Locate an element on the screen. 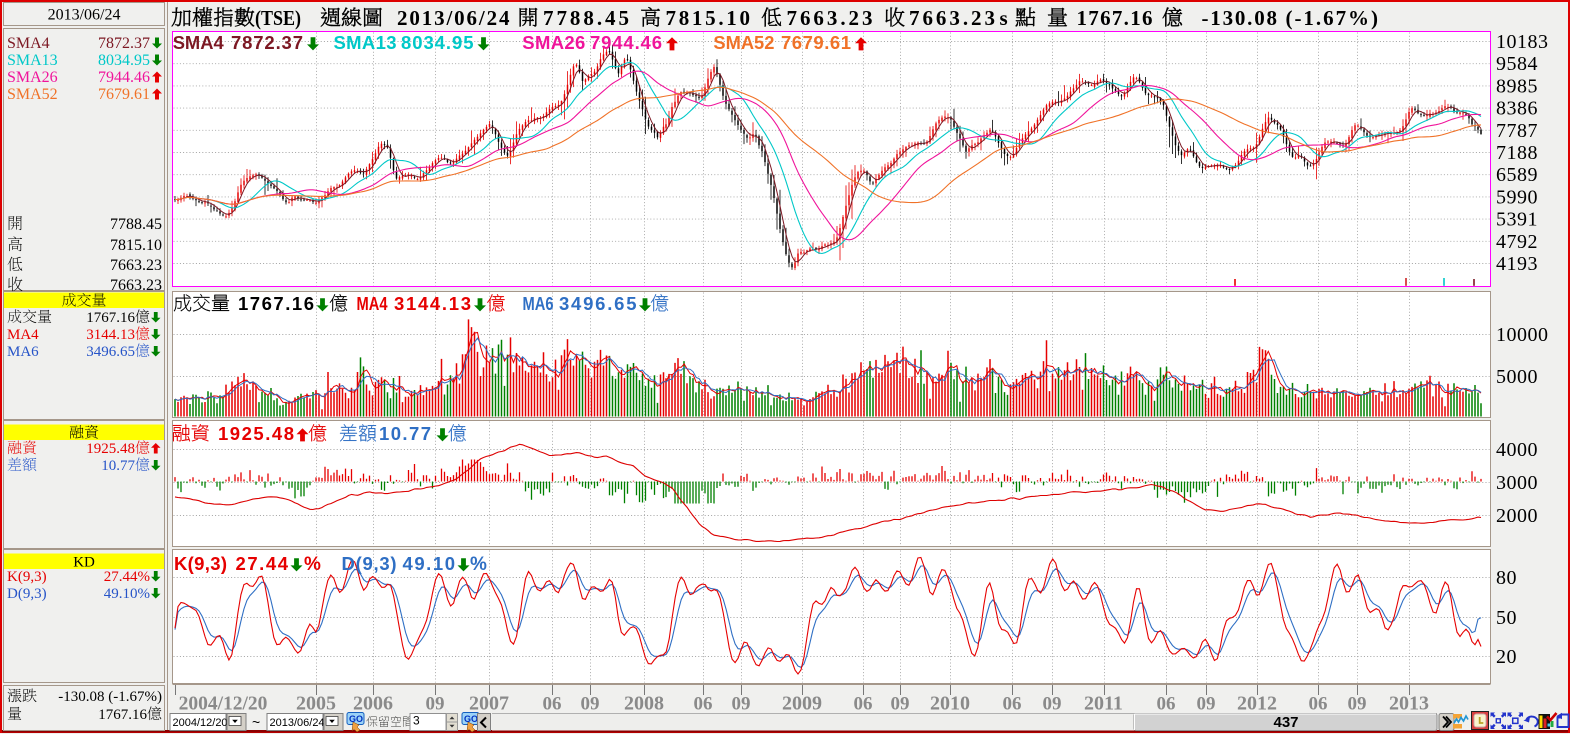  svg-text: 10183 is located at coordinates (1522, 42).